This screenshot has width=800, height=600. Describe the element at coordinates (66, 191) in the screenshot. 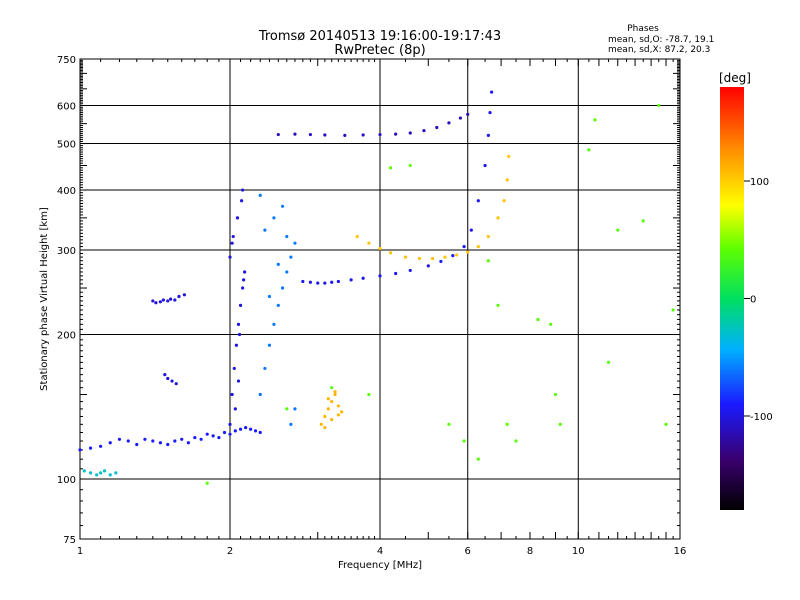

I see `y-tick-label: 400` at that location.